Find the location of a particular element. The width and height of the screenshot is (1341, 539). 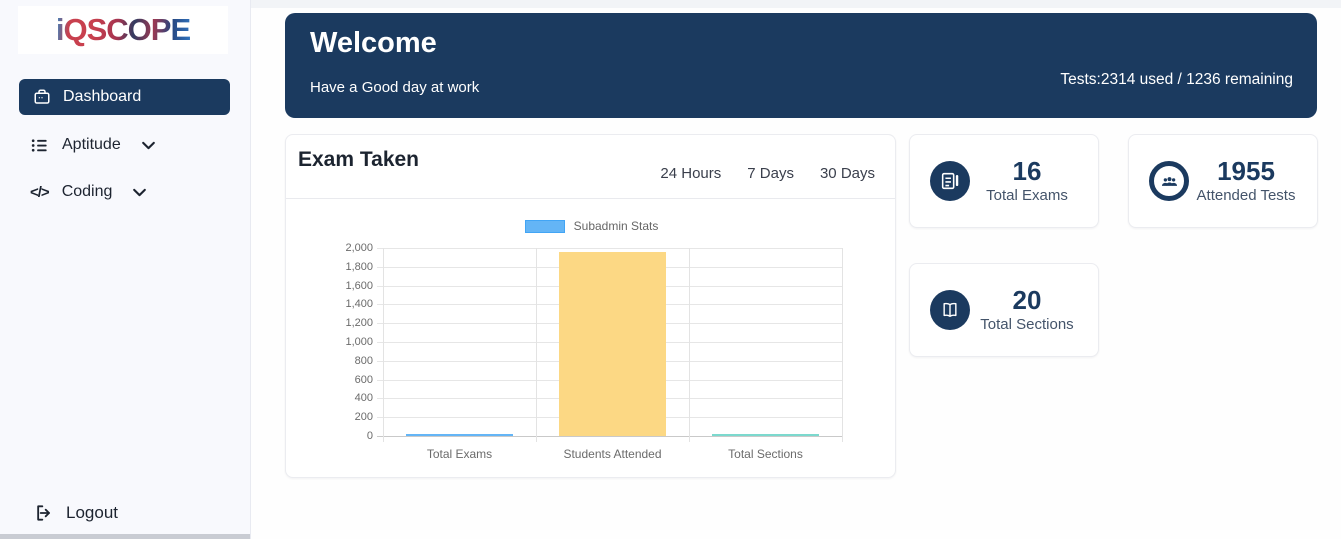

filter-30-days: 30 Days is located at coordinates (847, 173).